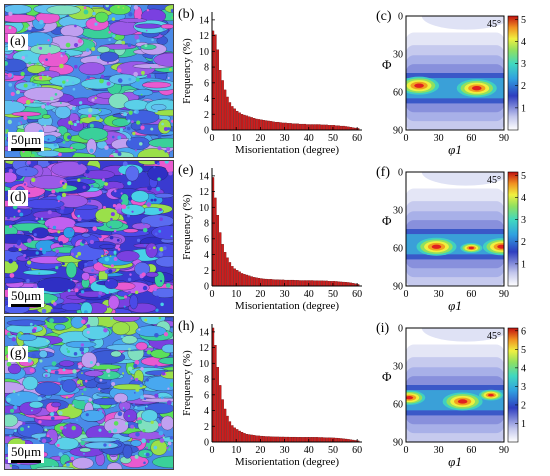 The width and height of the screenshot is (550, 476). I want to click on y-tick-label: 4, so click(206, 99).